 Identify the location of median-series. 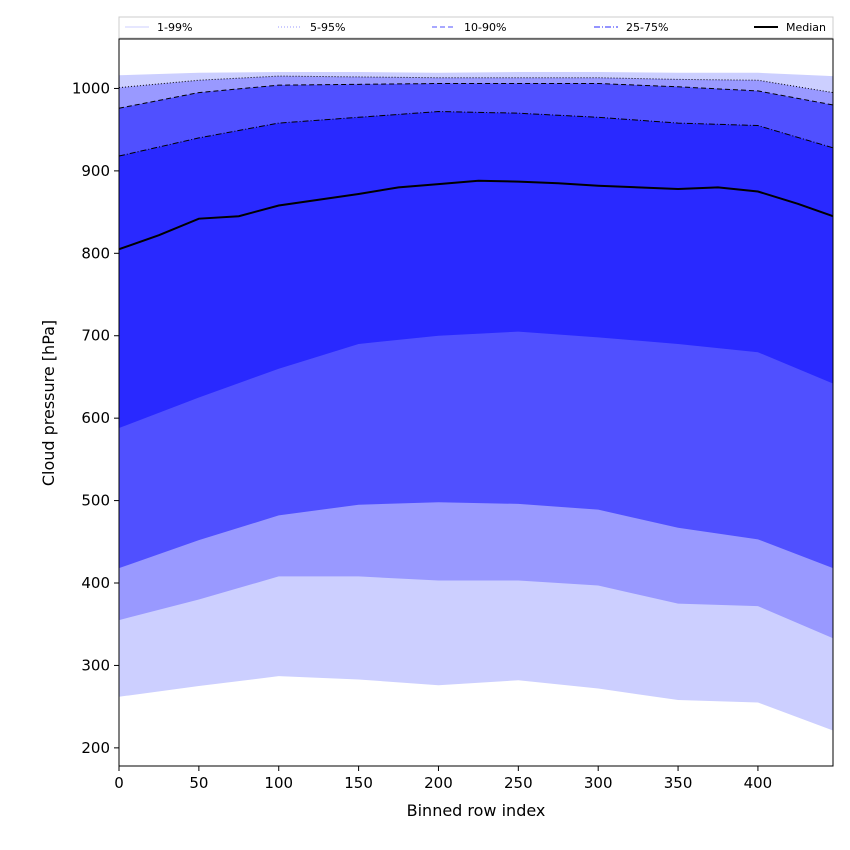
(476, 215).